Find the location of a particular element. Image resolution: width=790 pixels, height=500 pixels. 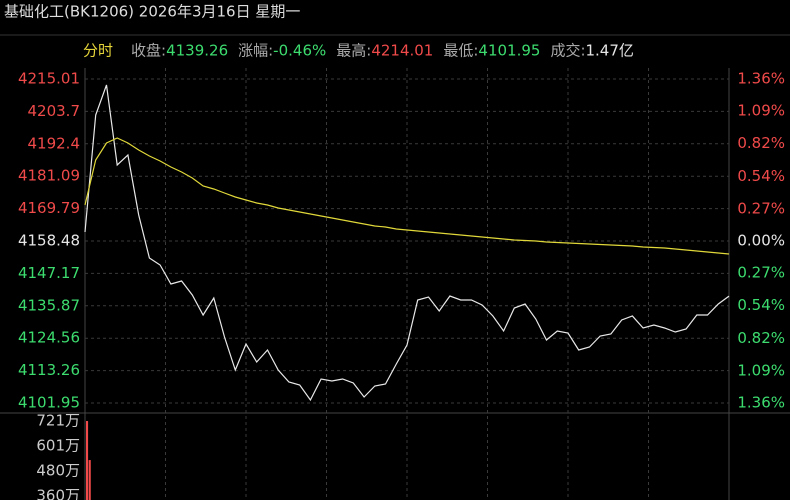

volume-tick-label: 601万 is located at coordinates (58, 445).